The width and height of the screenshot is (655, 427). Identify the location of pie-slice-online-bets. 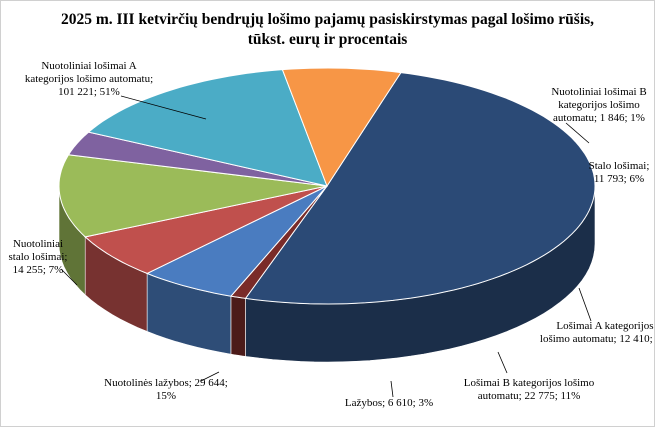
(207, 128).